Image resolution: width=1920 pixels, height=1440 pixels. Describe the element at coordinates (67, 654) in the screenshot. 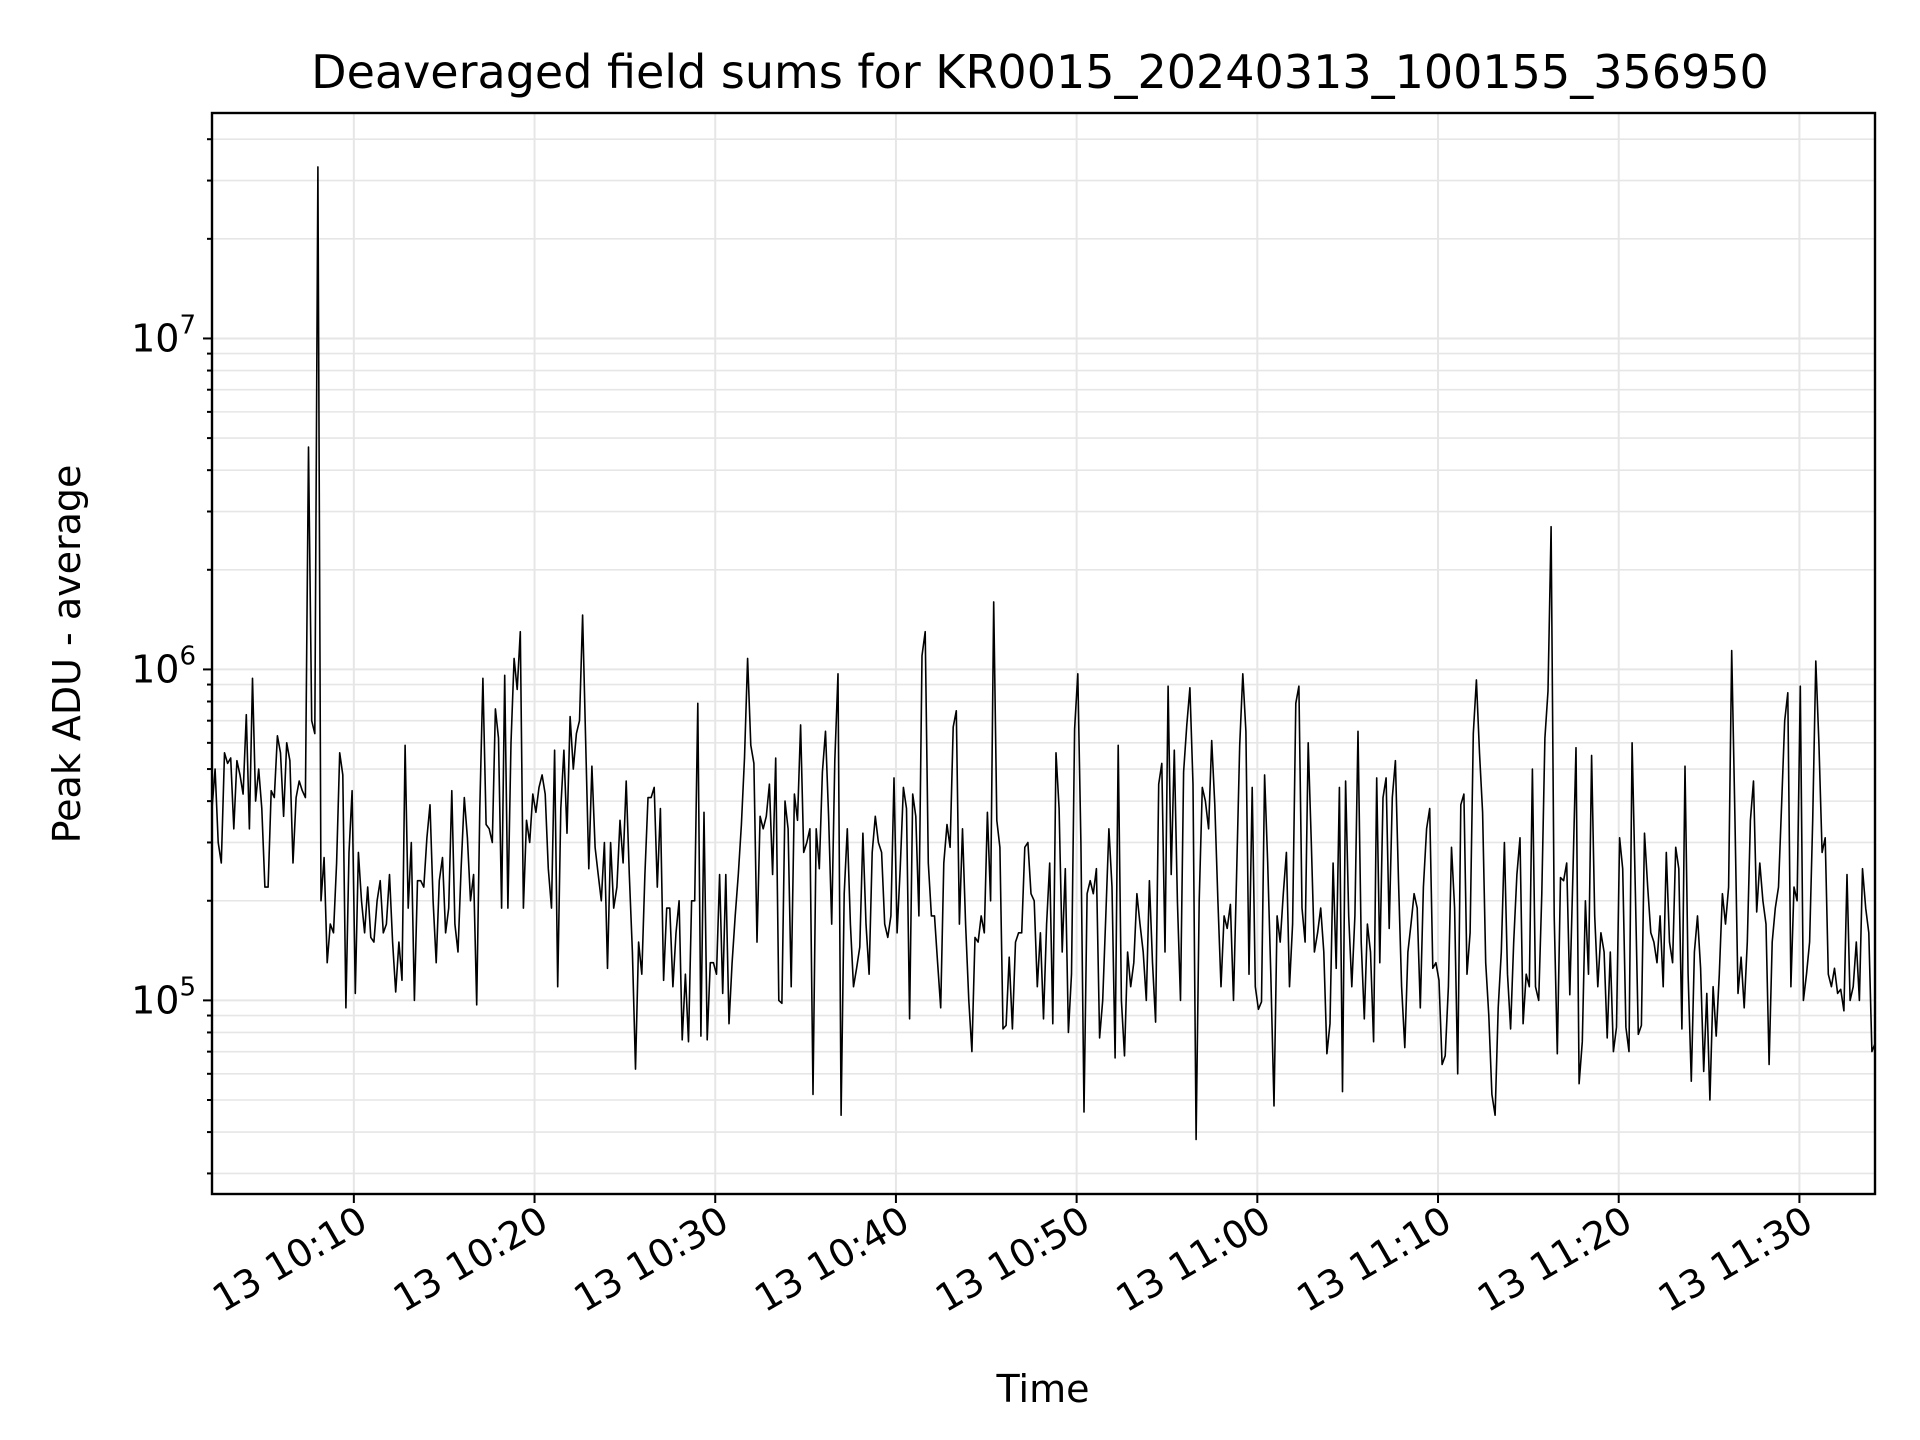

I see `y-axis-label: Peak ADU - average` at that location.